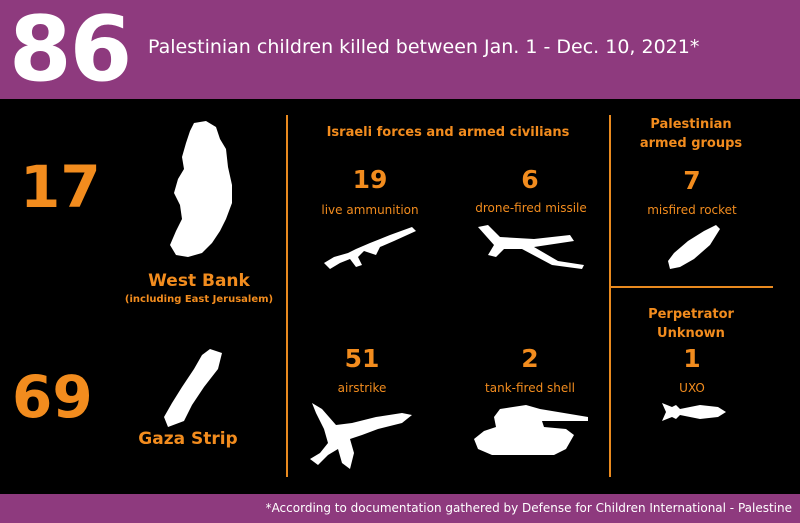  I want to click on west-bank-sublabel: (including East Jerusalem), so click(199, 299).